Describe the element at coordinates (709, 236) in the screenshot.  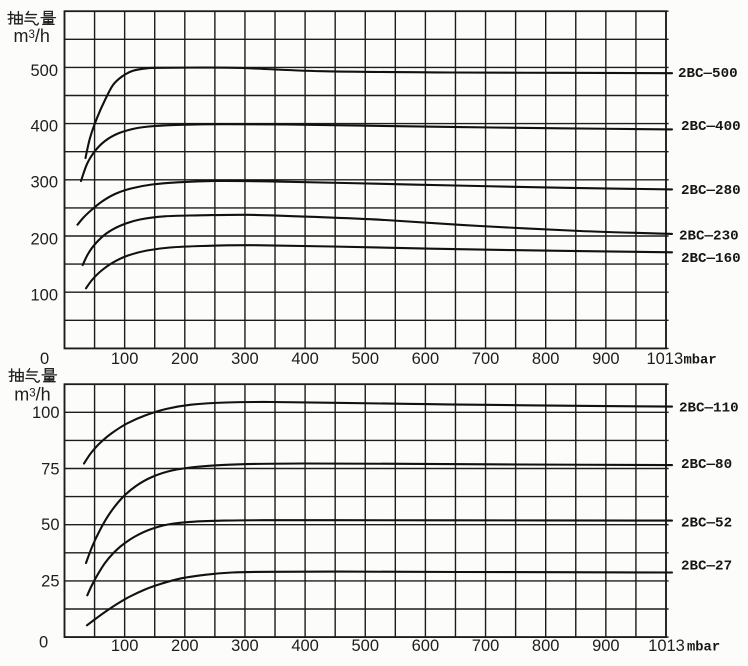
I see `svg-text: 2BC—230` at that location.